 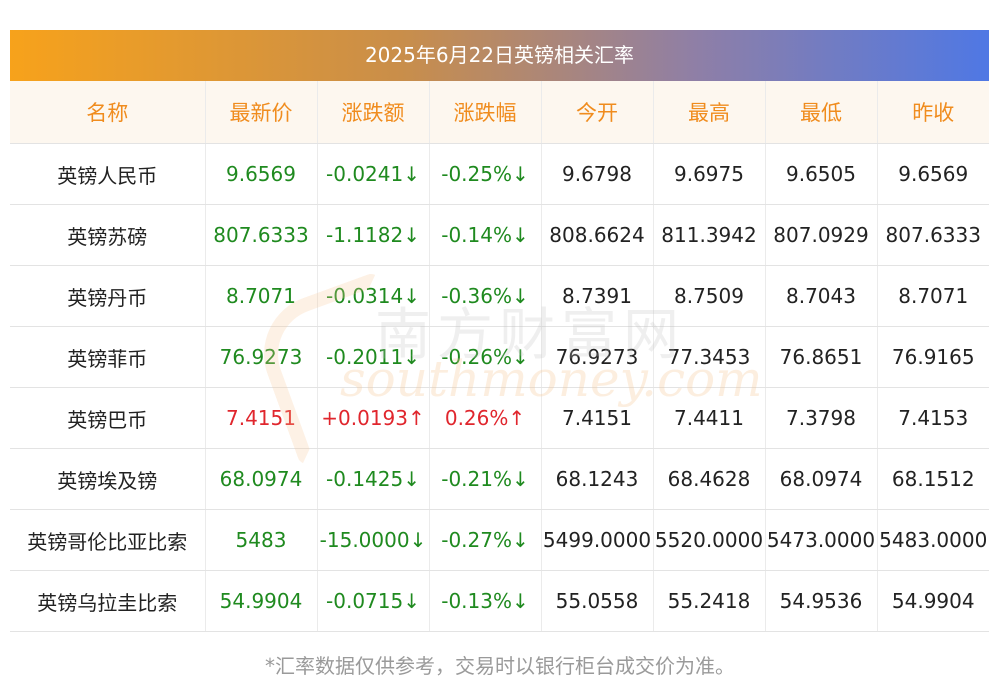 I want to click on cell-name: 英镑乌拉圭比索, so click(x=108, y=601).